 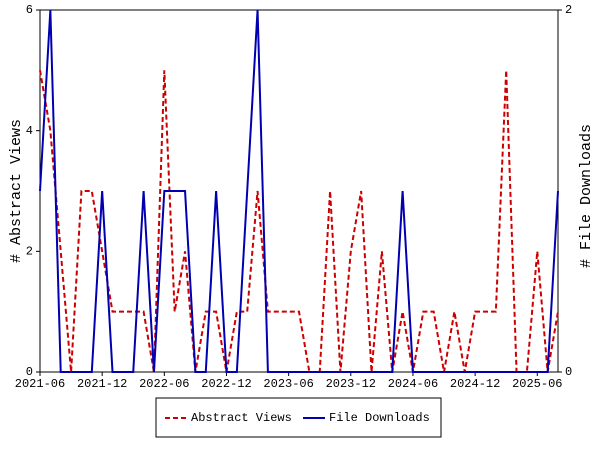 What do you see at coordinates (351, 384) in the screenshot?
I see `x-tick-label: 2023-12` at bounding box center [351, 384].